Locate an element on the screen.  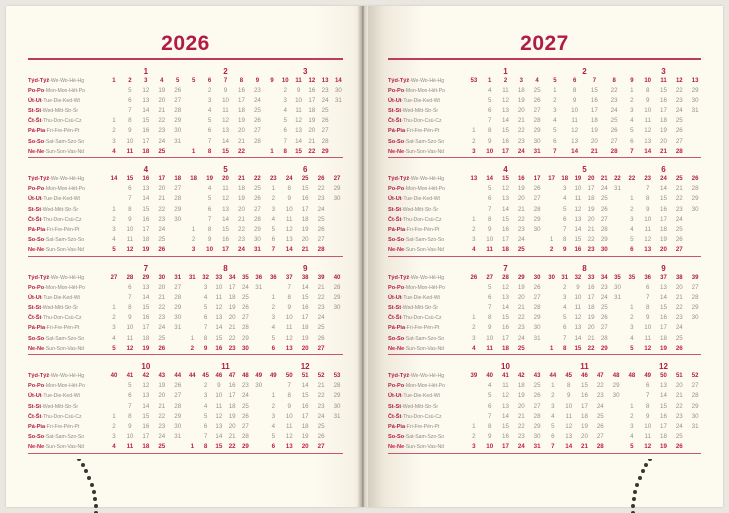
week-number-cell: 51 is located at coordinates (305, 376).